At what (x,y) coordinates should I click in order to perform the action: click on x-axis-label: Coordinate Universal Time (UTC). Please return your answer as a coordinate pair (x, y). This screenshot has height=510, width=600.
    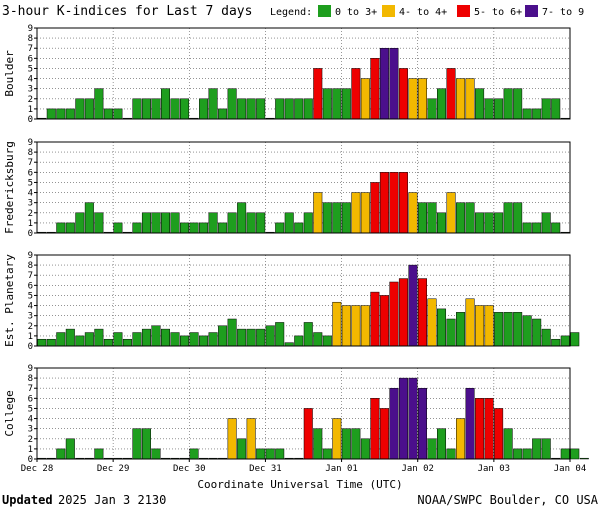
    Looking at the image, I should click on (299, 484).